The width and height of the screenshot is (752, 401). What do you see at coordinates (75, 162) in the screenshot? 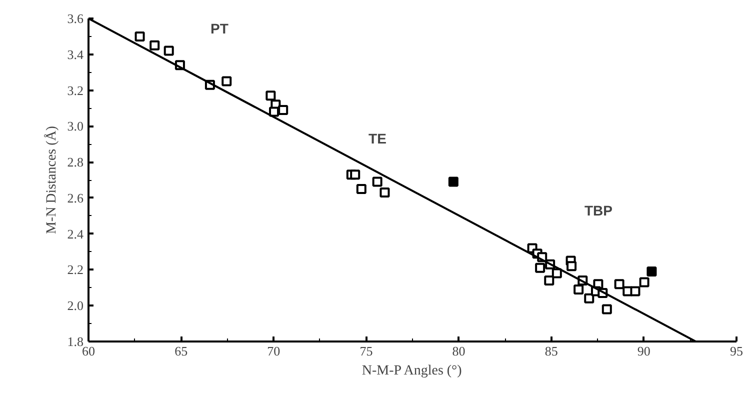
I see `y-tick-label: 2.8` at bounding box center [75, 162].